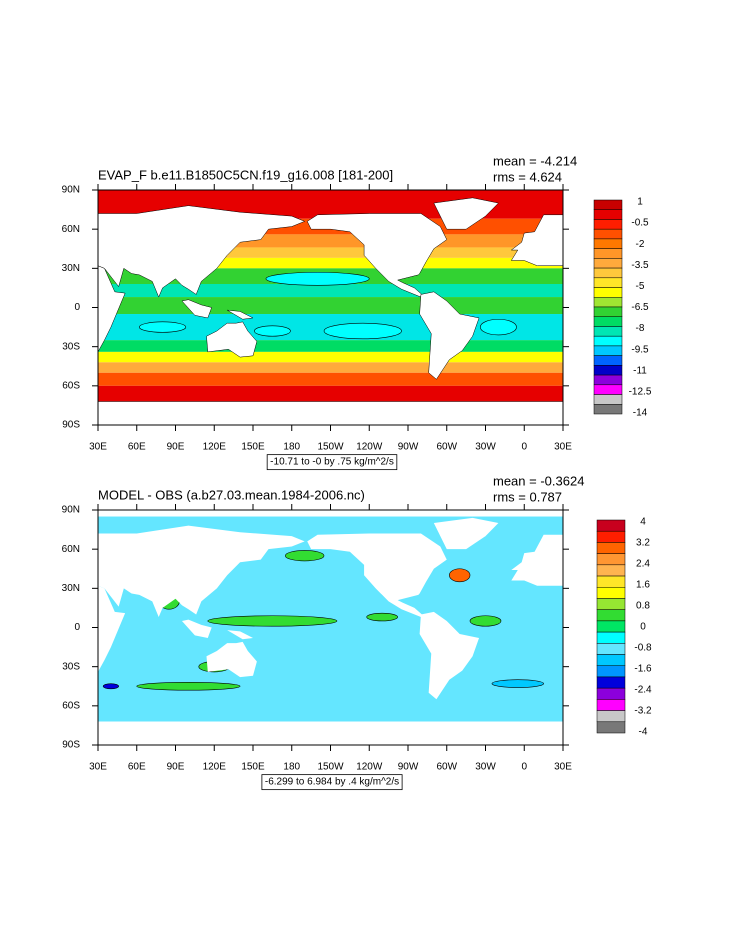 The height and width of the screenshot is (950, 733). What do you see at coordinates (535, 160) in the screenshot?
I see `mean-text: mean = -4.214` at bounding box center [535, 160].